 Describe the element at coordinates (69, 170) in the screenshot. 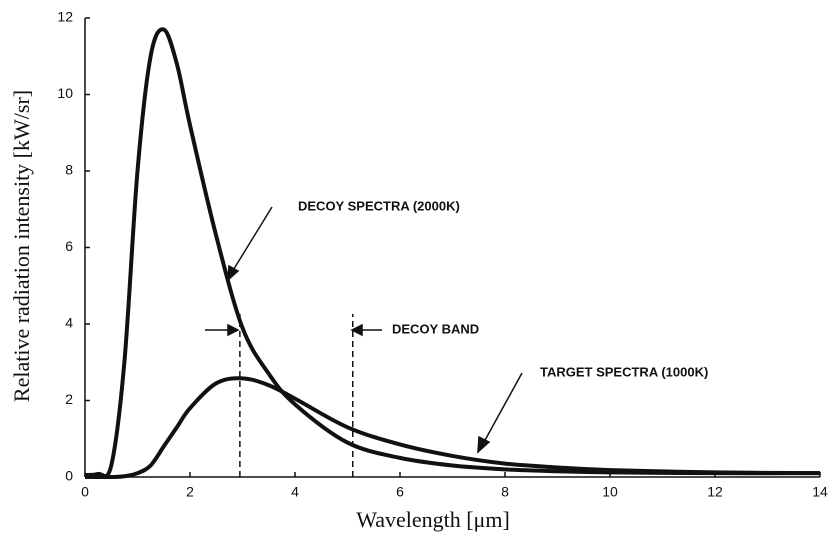

I see `y-tick-label: 8` at that location.